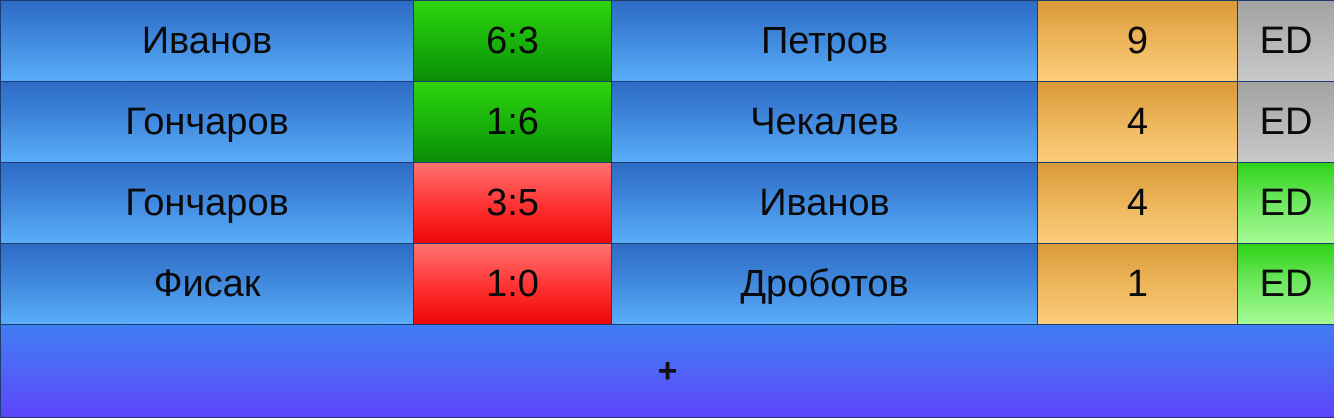  What do you see at coordinates (513, 122) in the screenshot?
I see `score-cell: 1:6` at bounding box center [513, 122].